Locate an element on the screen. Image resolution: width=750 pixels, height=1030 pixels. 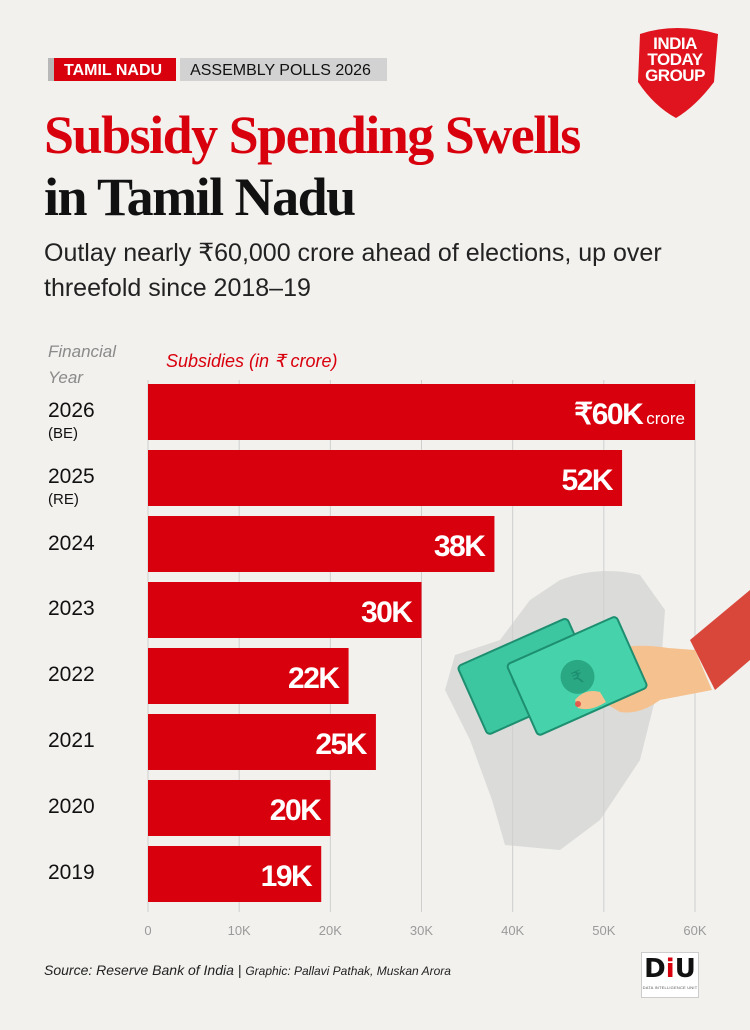
diu-letter-d: D is located at coordinates (655, 969).